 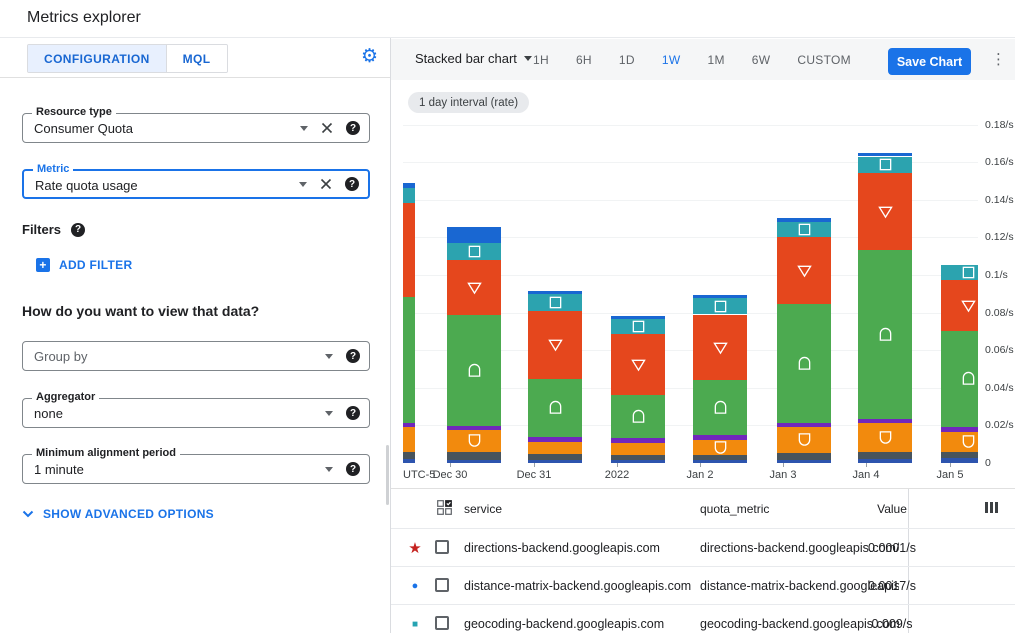 I want to click on save-chart-button: Save Chart, so click(x=929, y=61).